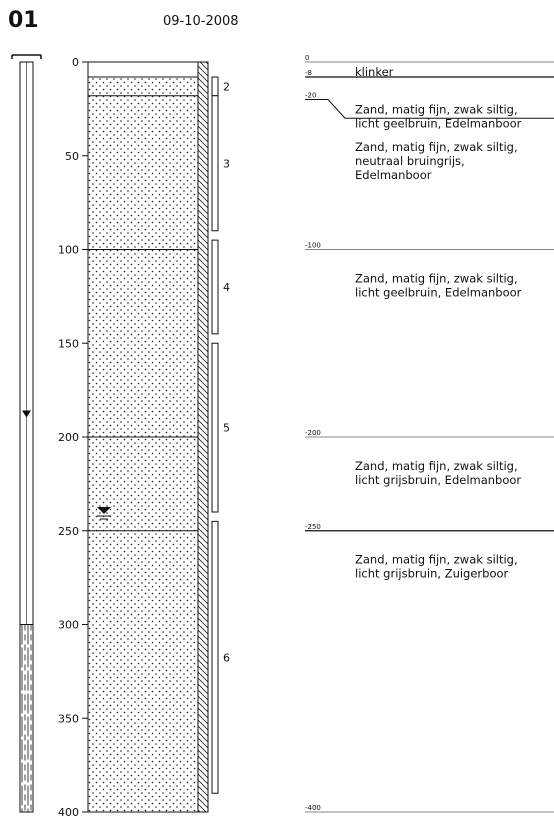 The height and width of the screenshot is (823, 554). Describe the element at coordinates (143, 69) in the screenshot. I see `layer-klinker` at that location.